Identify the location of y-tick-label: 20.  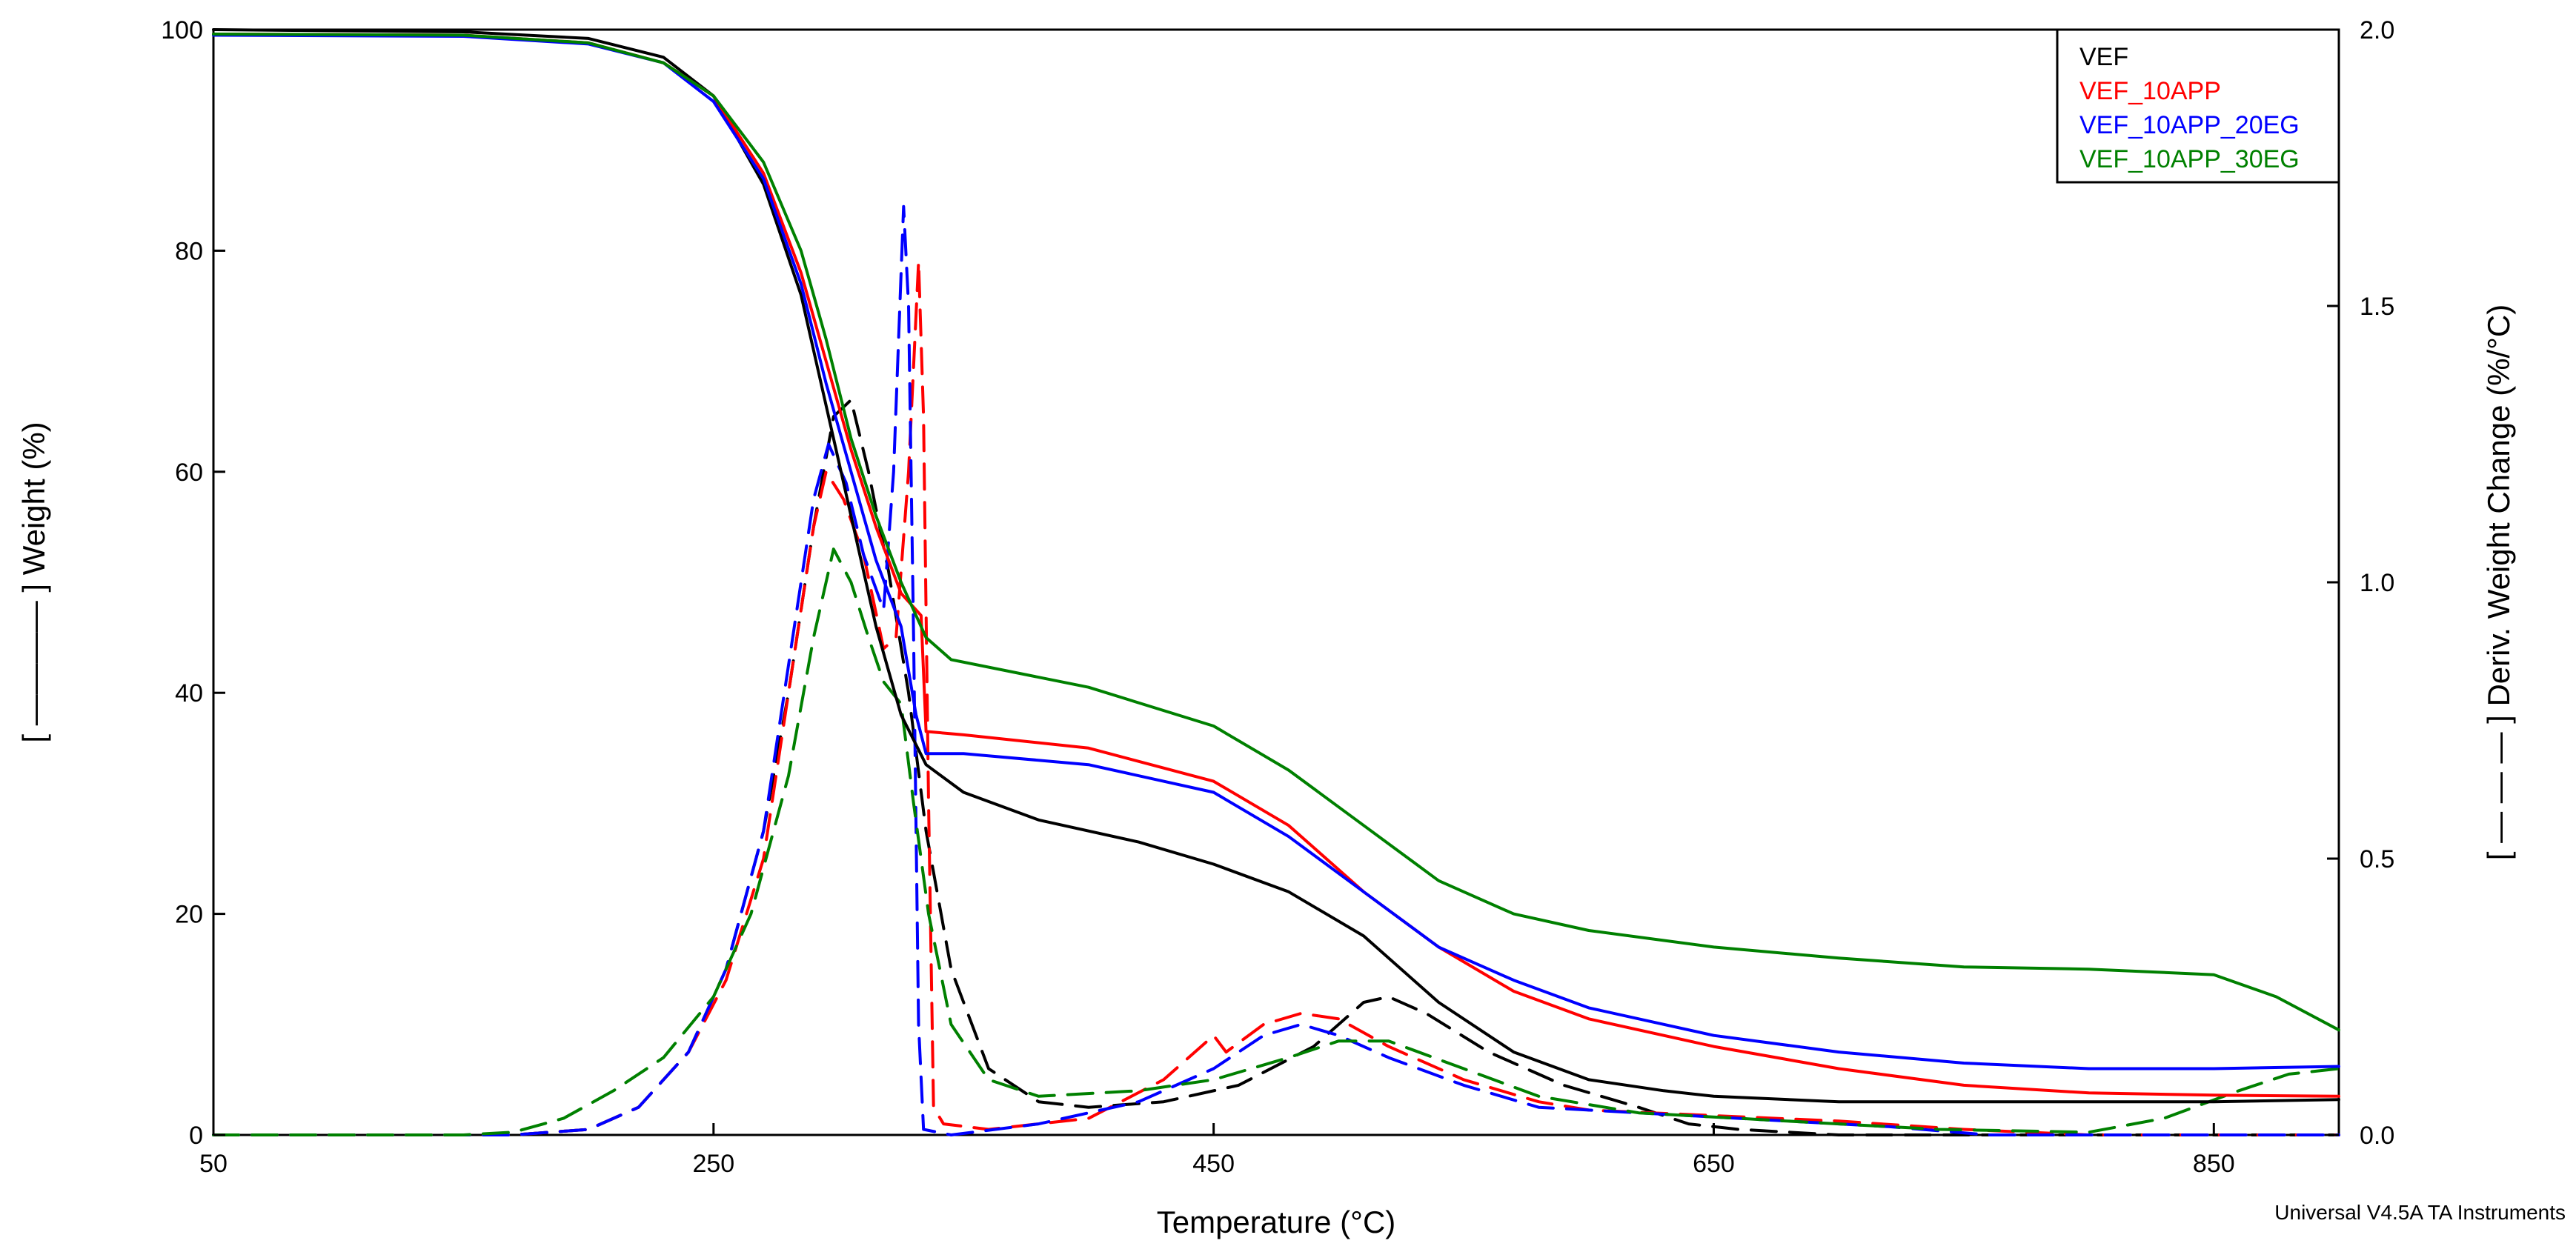
(189, 915).